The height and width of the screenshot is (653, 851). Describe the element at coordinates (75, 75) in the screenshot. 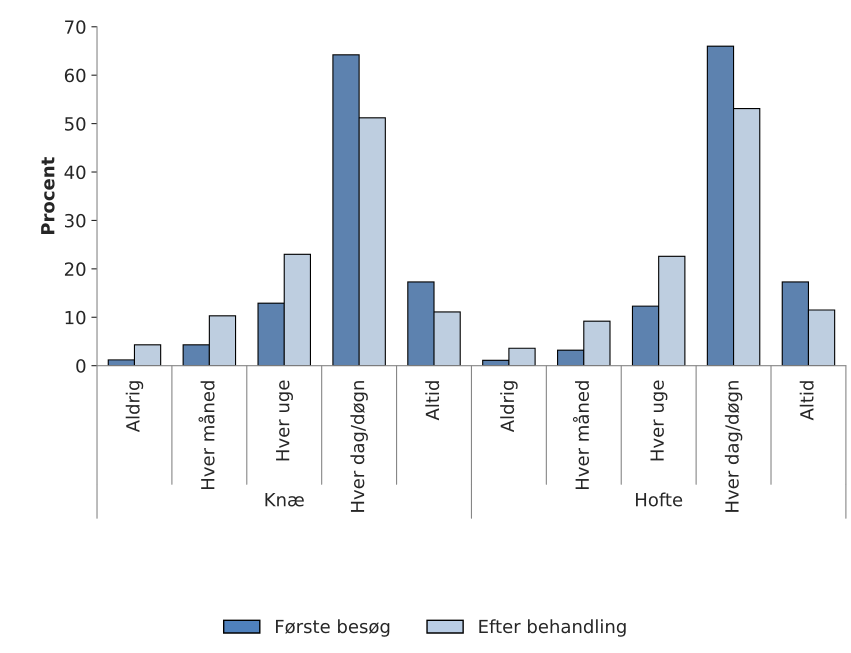

I see `y-tick-label: 60` at that location.